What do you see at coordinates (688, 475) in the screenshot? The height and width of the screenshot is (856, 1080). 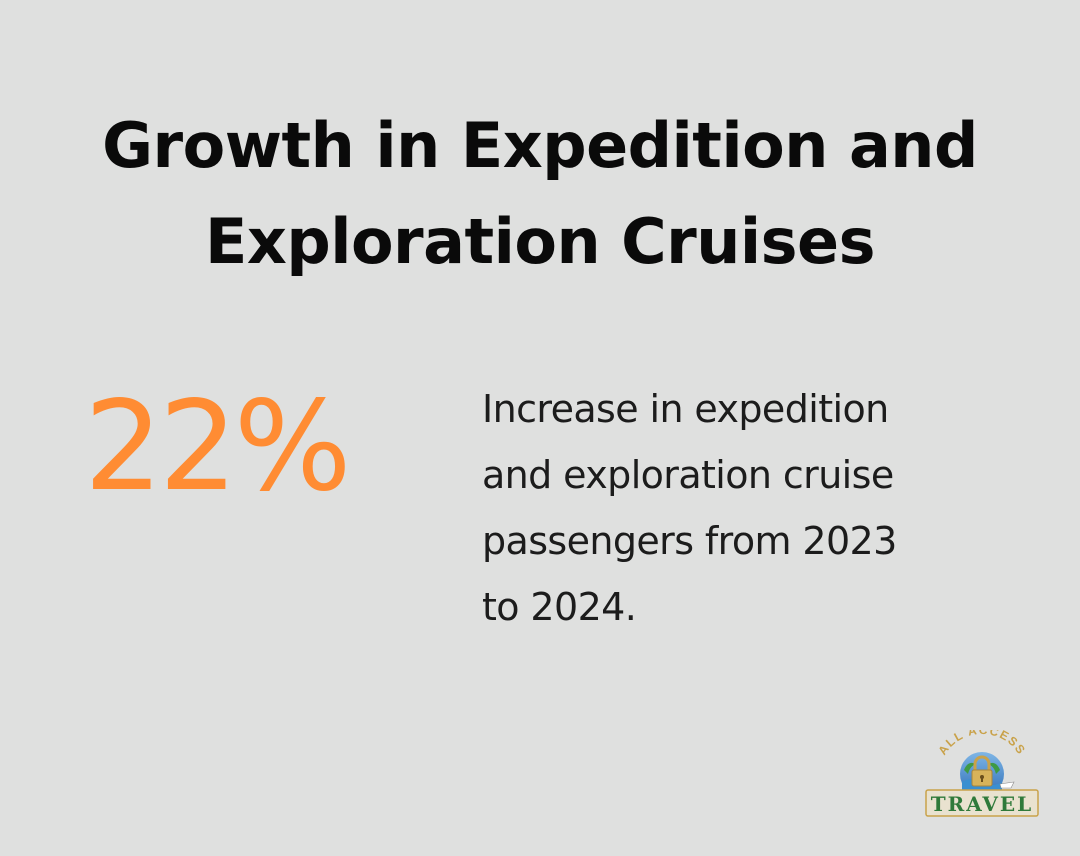 I see `stat-description-line-2: and exploration cruise` at bounding box center [688, 475].